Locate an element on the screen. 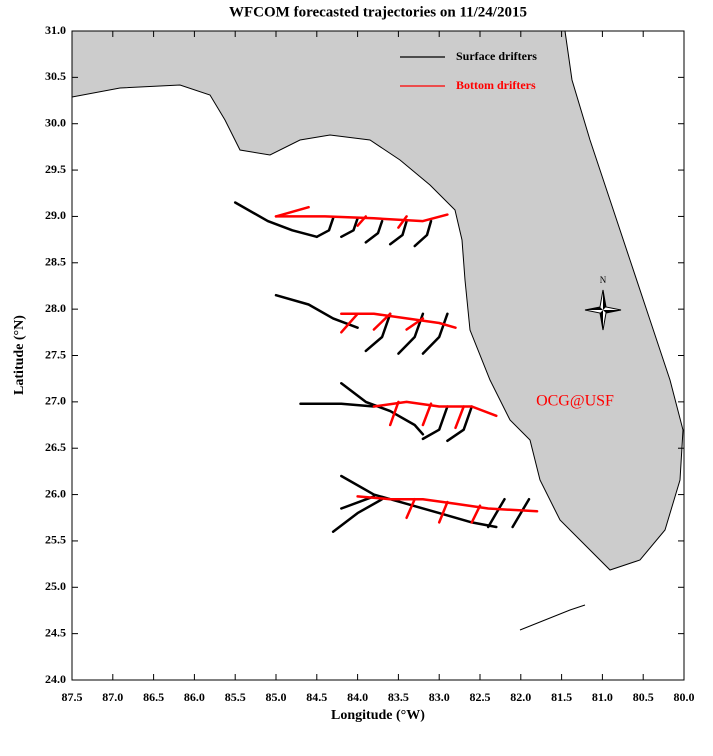  y-axis-label: Latitude (°N) is located at coordinates (19, 355).